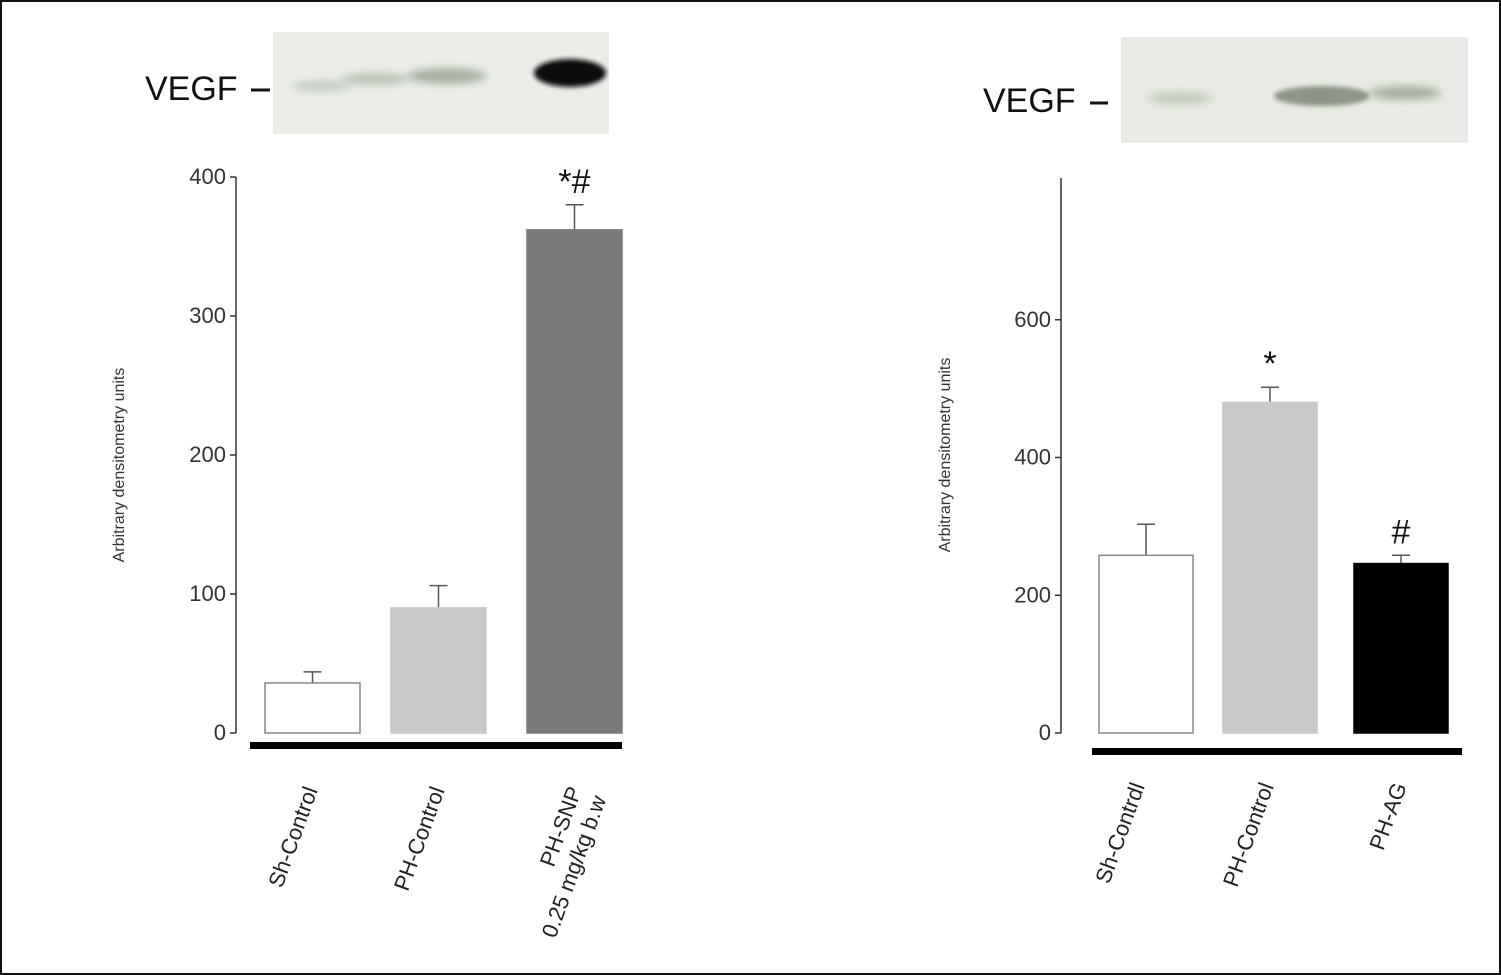 This screenshot has width=1501, height=975. Describe the element at coordinates (1032, 319) in the screenshot. I see `y-tick-label: 600` at that location.